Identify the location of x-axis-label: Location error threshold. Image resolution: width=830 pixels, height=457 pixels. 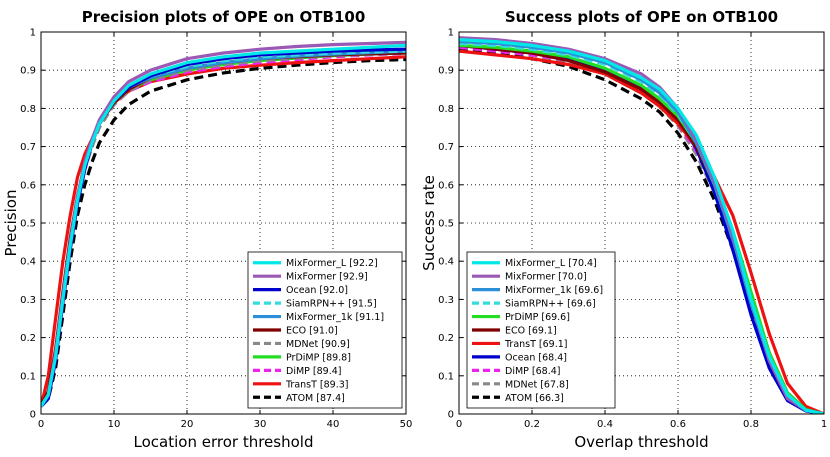
(224, 442).